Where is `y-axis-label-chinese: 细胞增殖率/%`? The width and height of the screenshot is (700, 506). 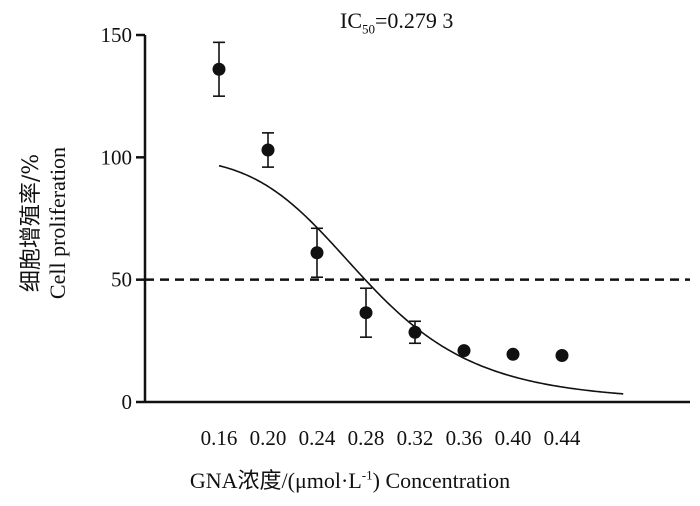
y-axis-label-chinese: 细胞增殖率/% is located at coordinates (31, 223).